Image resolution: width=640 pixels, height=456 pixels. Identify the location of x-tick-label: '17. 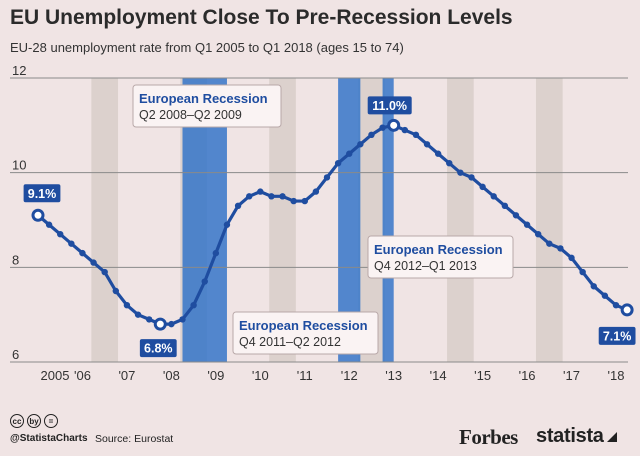
(571, 375).